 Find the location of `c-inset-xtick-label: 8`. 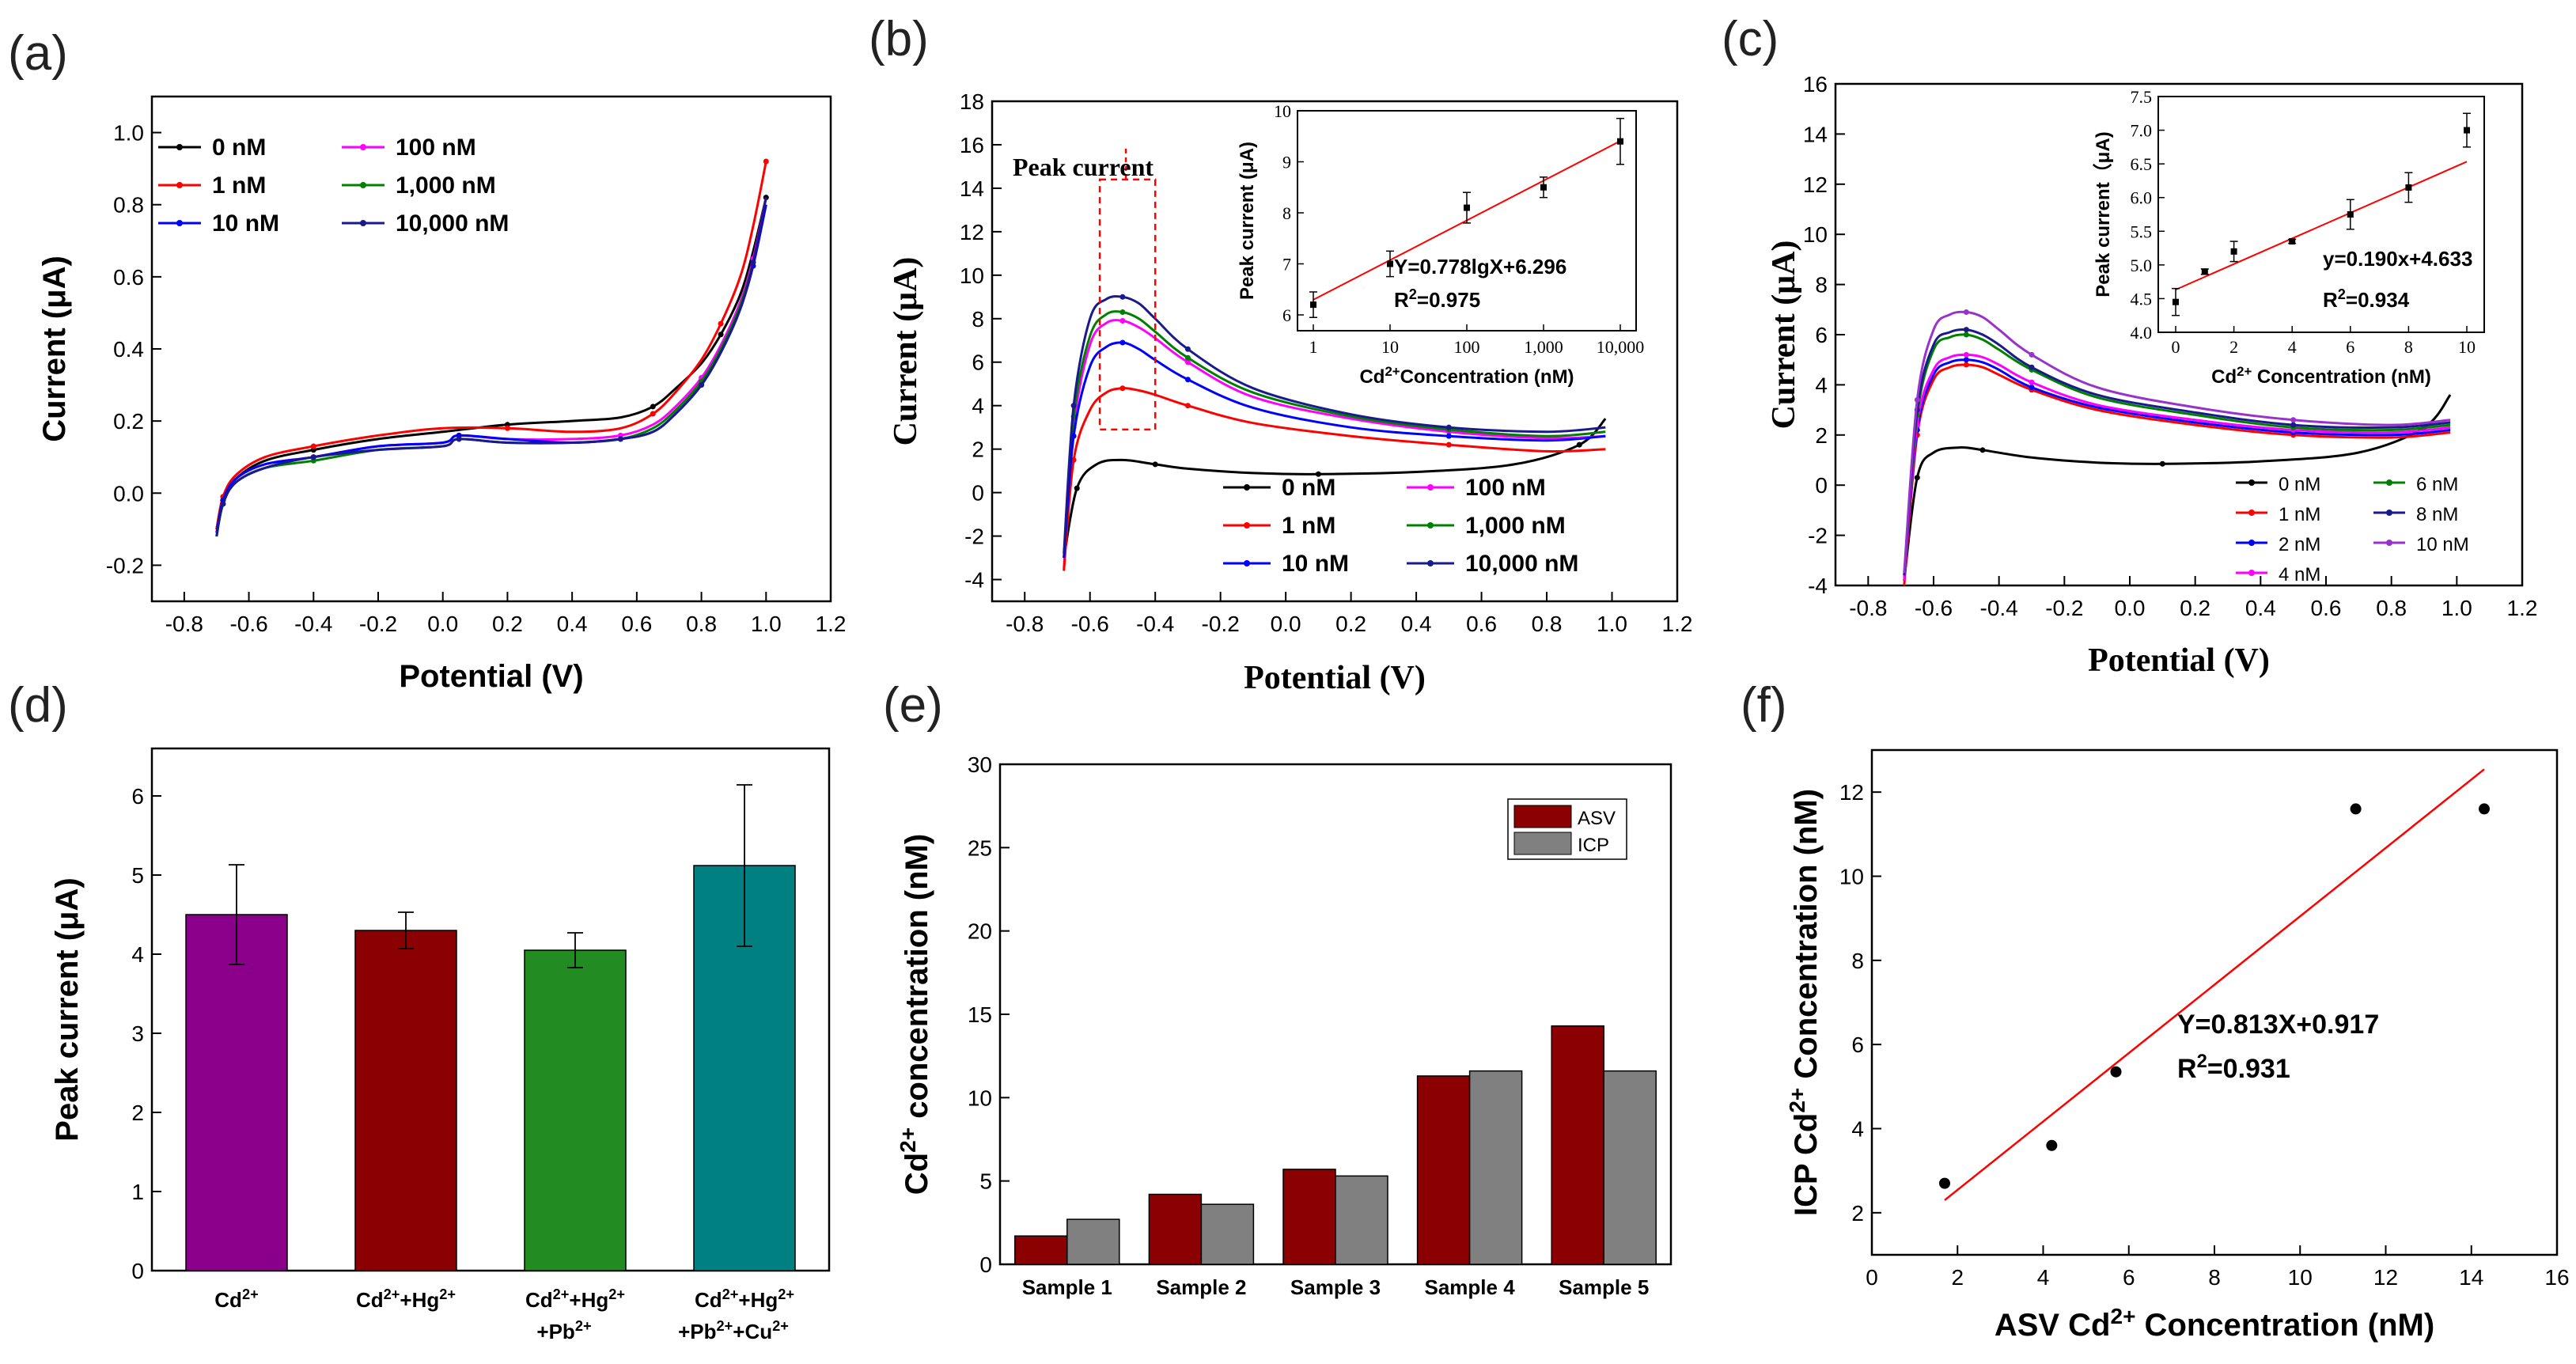

c-inset-xtick-label: 8 is located at coordinates (2408, 347).